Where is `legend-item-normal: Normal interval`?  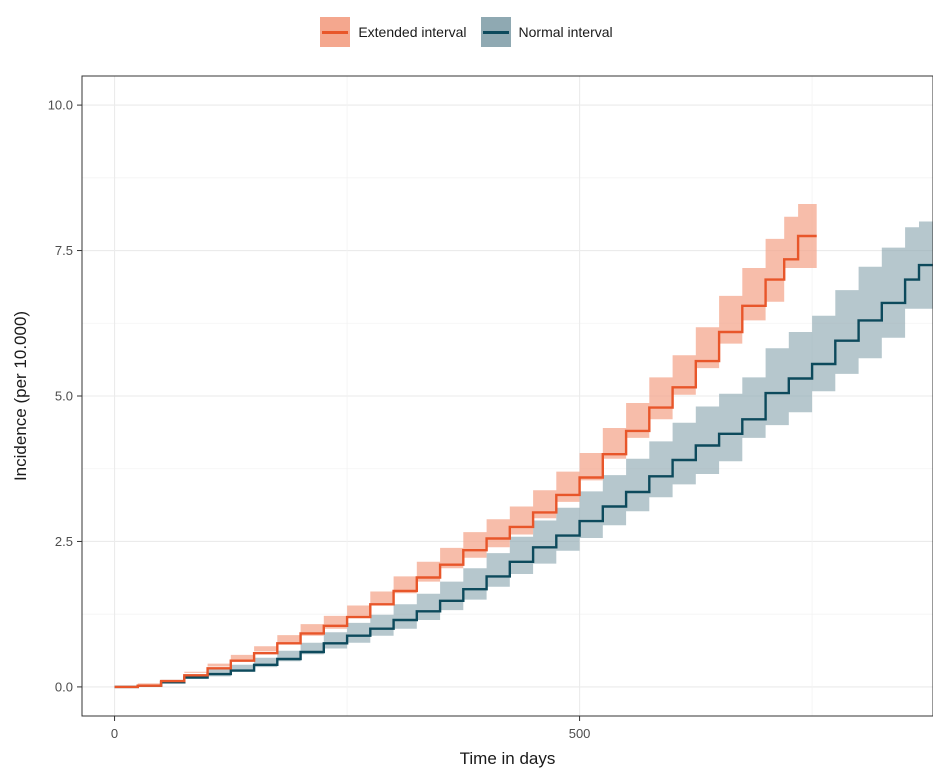 legend-item-normal: Normal interval is located at coordinates (546, 32).